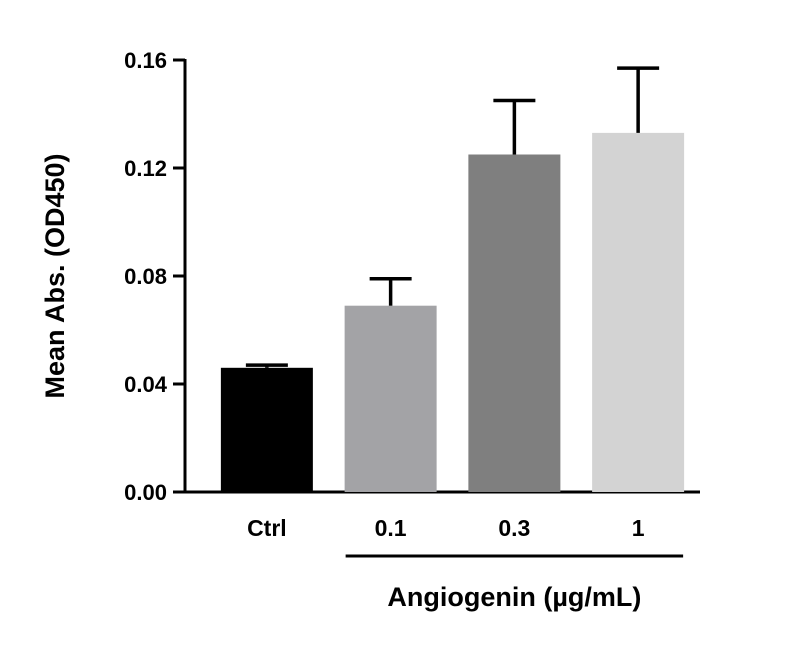 The image size is (800, 650). Describe the element at coordinates (145, 276) in the screenshot. I see `y-tick-label: 0.08` at that location.